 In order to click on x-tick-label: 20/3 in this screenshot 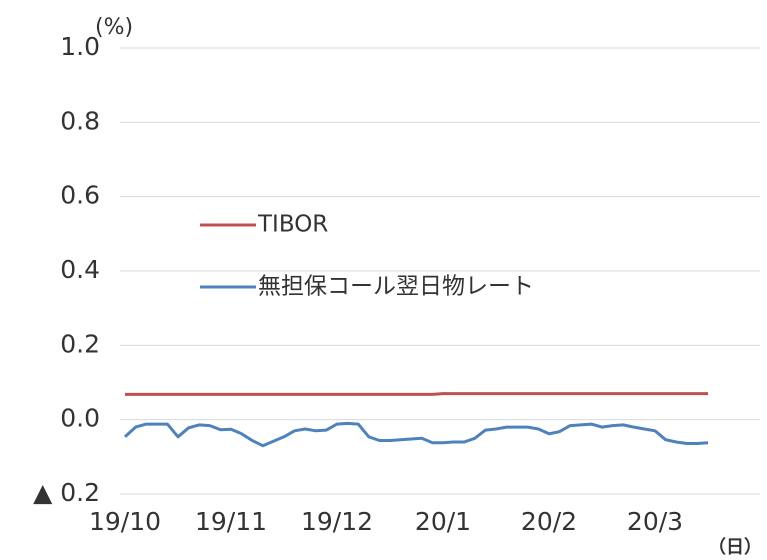, I will do `click(655, 521)`.